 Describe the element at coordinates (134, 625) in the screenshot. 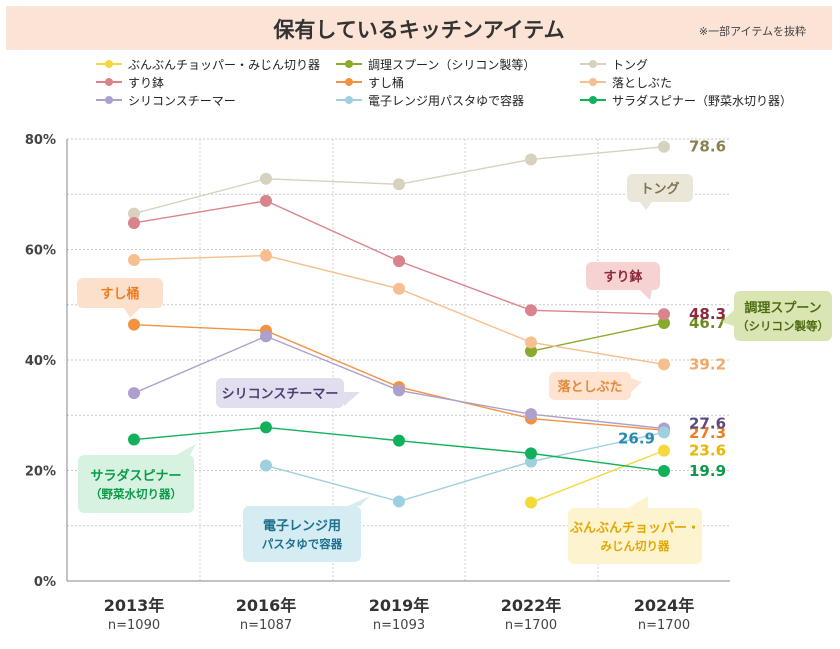

I see `x-tick-sample-size: n=1090` at that location.